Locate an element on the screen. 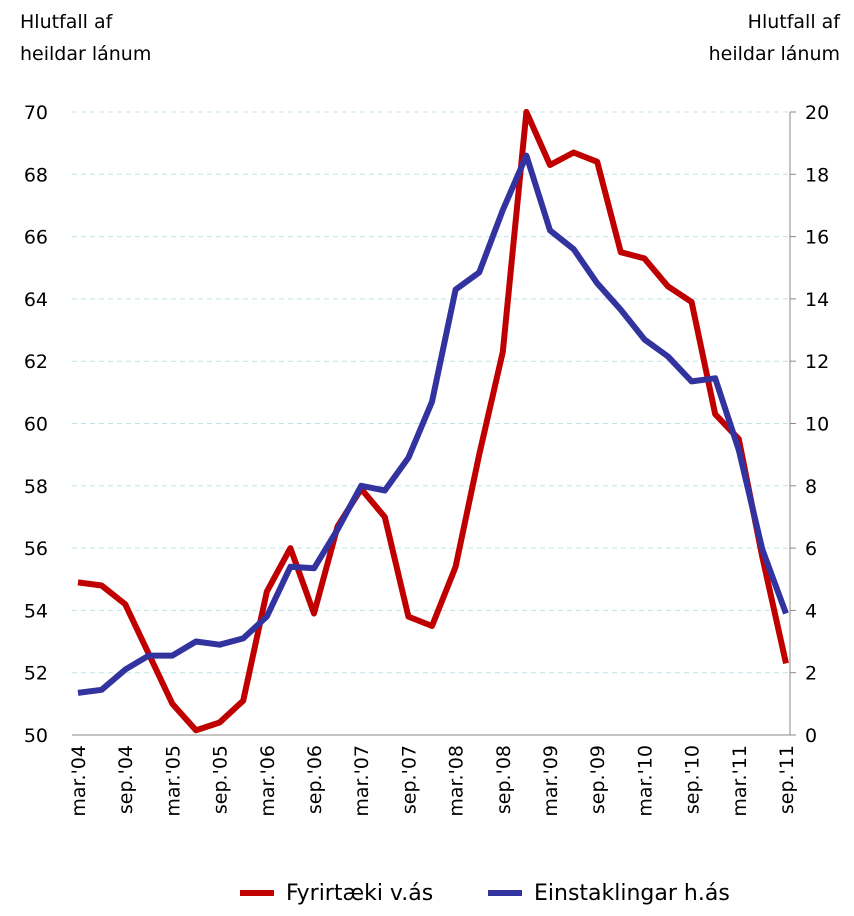 This screenshot has height=916, width=854. y-axis-title: heildar lánum is located at coordinates (85, 54).